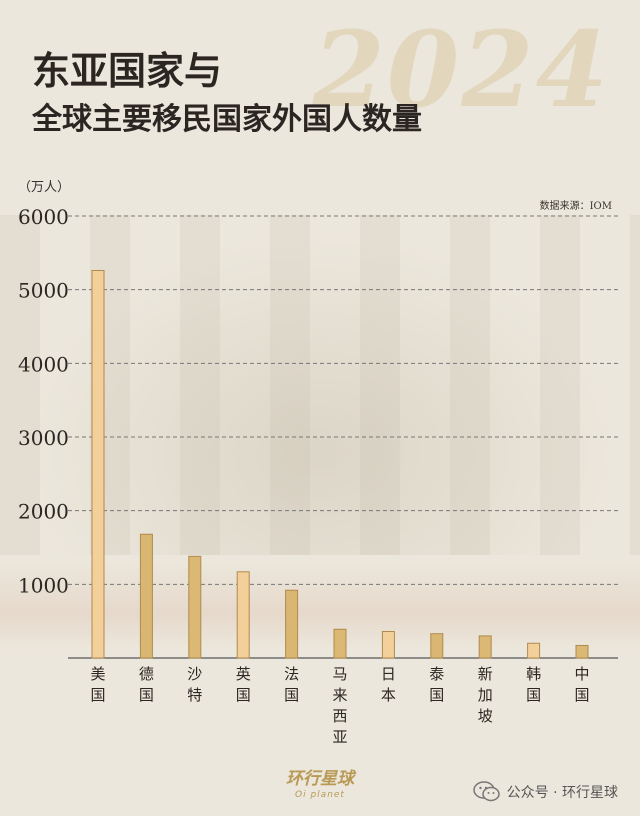 This screenshot has height=816, width=640. I want to click on y-tick-label: 5000, so click(43, 291).